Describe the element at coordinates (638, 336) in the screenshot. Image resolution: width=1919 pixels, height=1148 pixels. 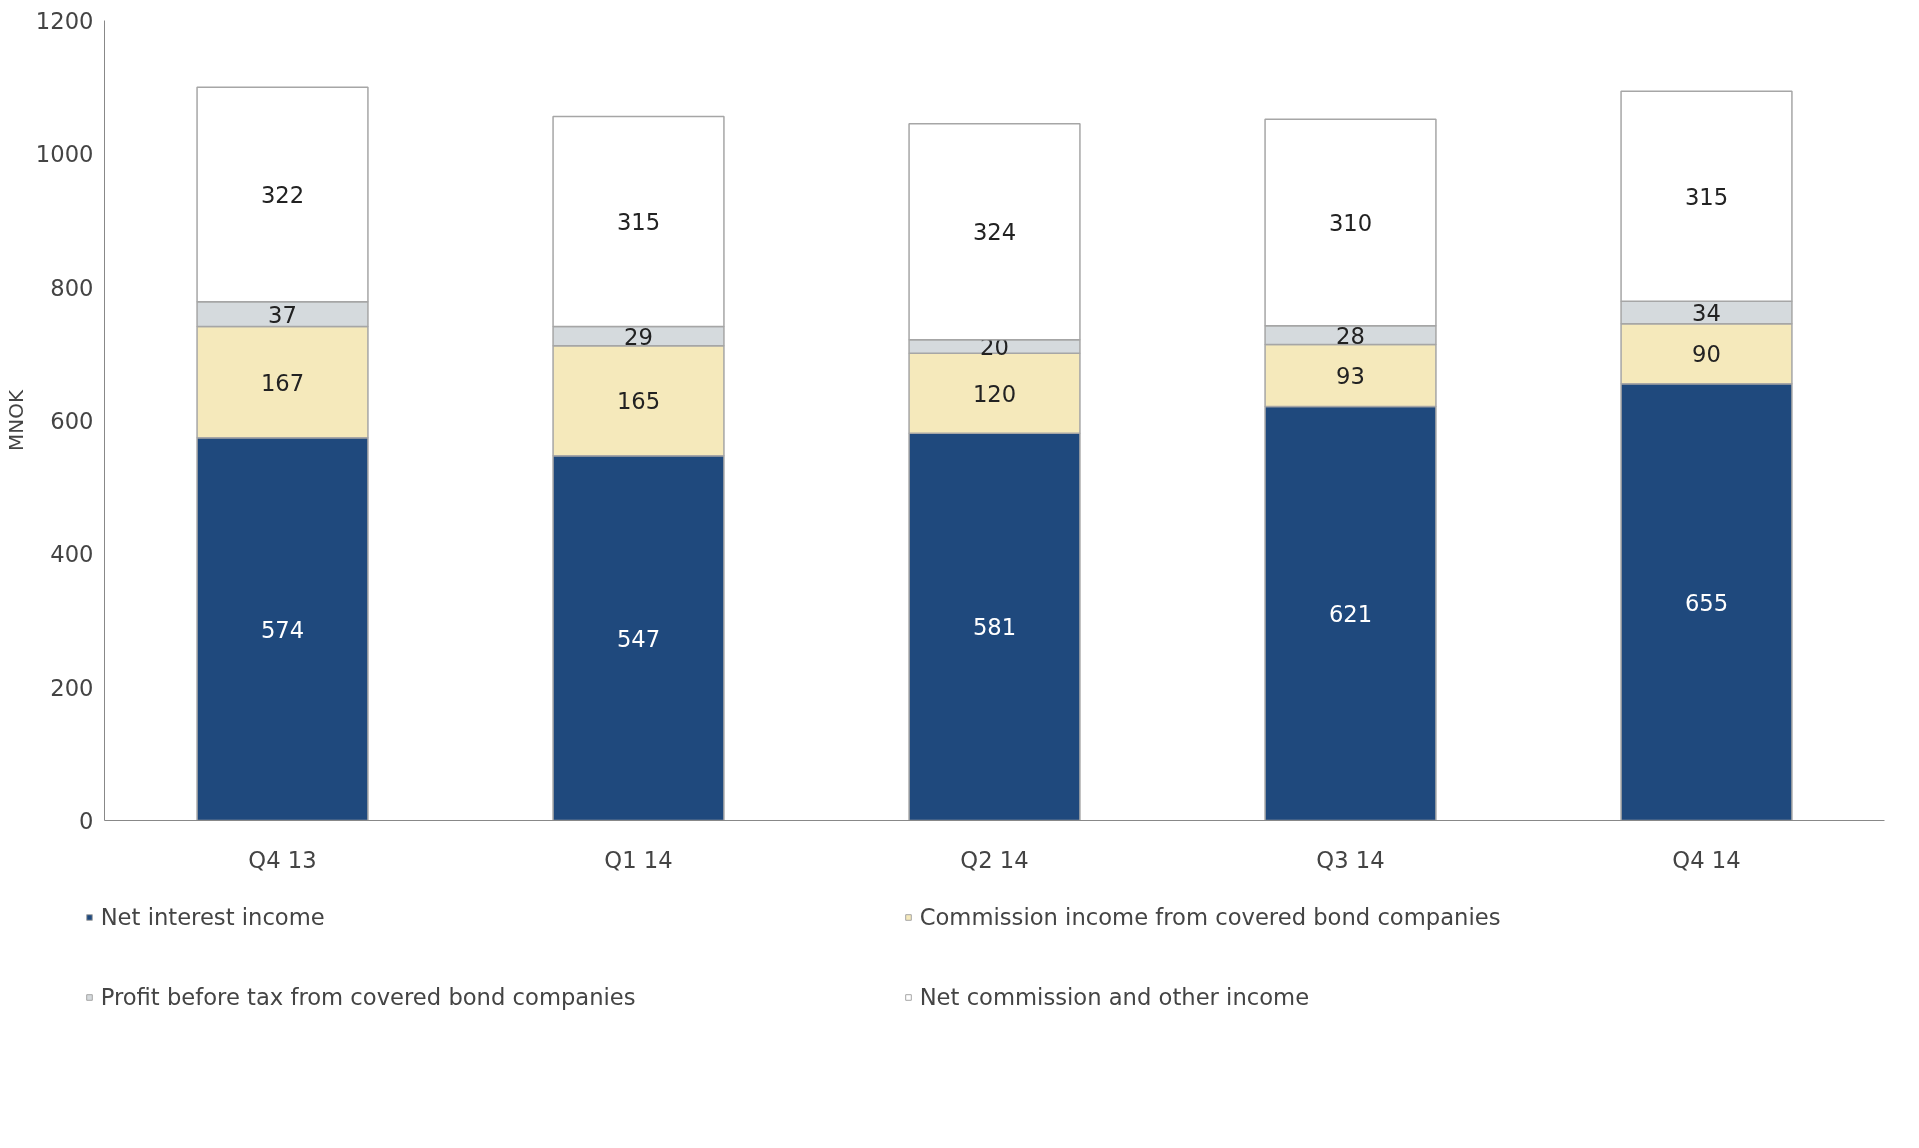
I see `data-label: 29` at that location.